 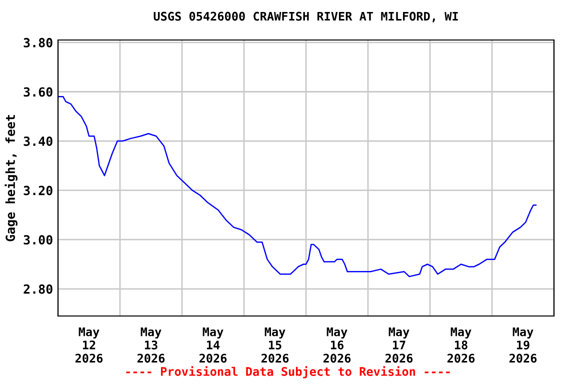 What do you see at coordinates (38, 92) in the screenshot?
I see `y-tick-label: 3.60` at bounding box center [38, 92].